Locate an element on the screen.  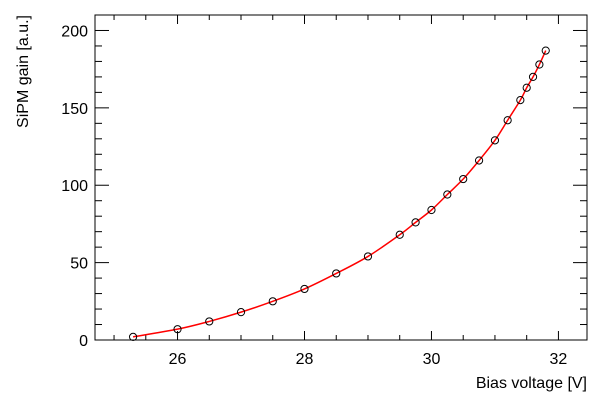
y-tick-labels: 0 50 100 150 200 is located at coordinates (74, 186).